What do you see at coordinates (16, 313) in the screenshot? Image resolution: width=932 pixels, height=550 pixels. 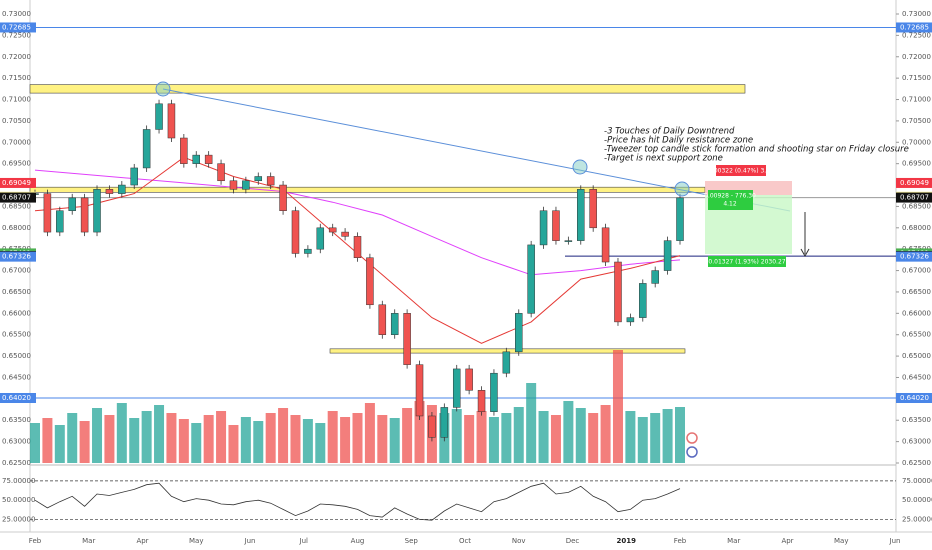 I see `y-tick-label: 0.66000` at bounding box center [16, 313].